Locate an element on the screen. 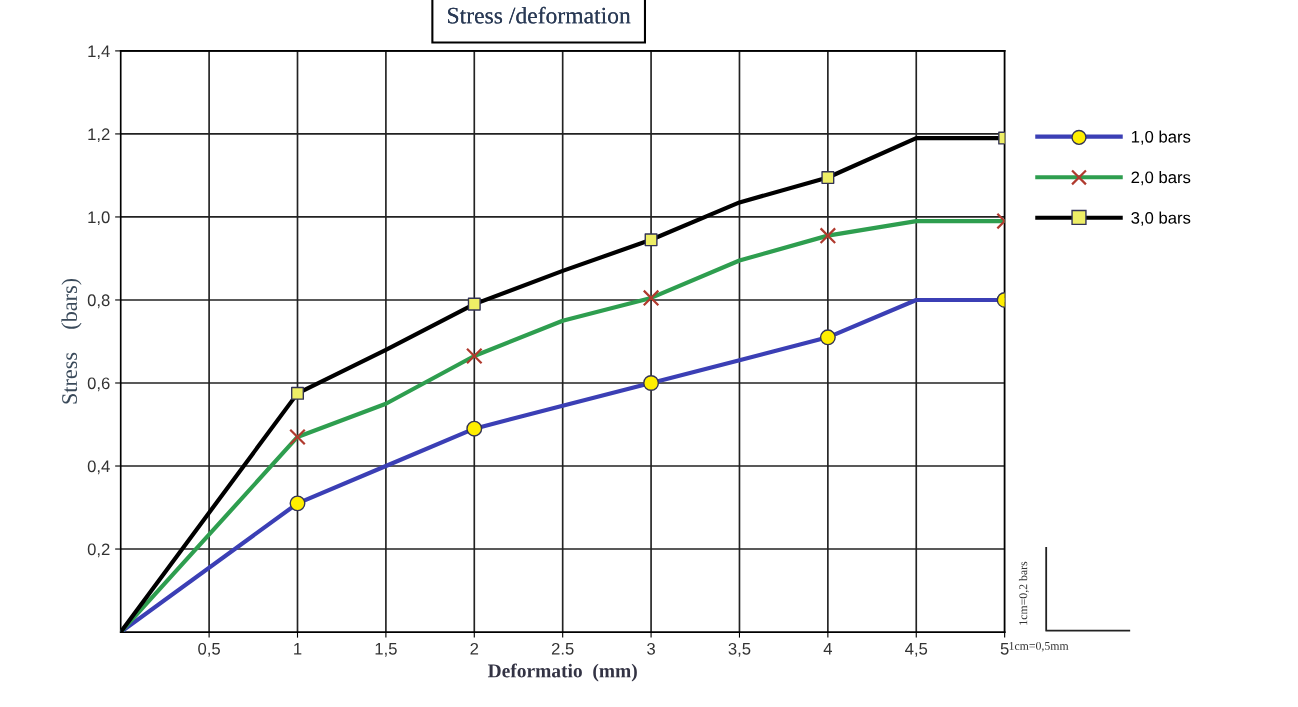  y-tick-label: 1,2 is located at coordinates (99, 135).